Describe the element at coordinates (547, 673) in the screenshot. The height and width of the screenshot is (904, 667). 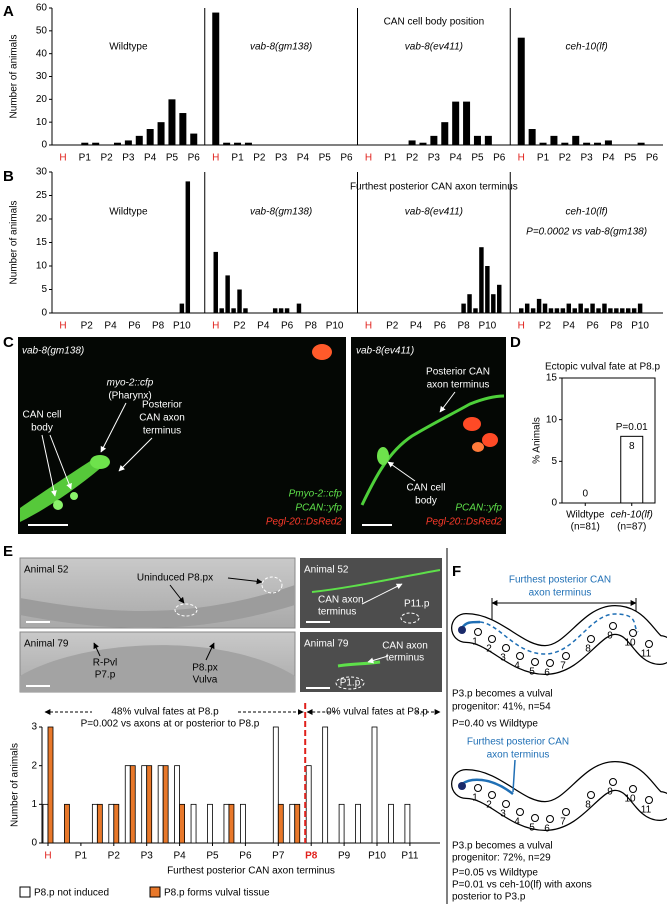
I see `vpc-label: 6` at that location.